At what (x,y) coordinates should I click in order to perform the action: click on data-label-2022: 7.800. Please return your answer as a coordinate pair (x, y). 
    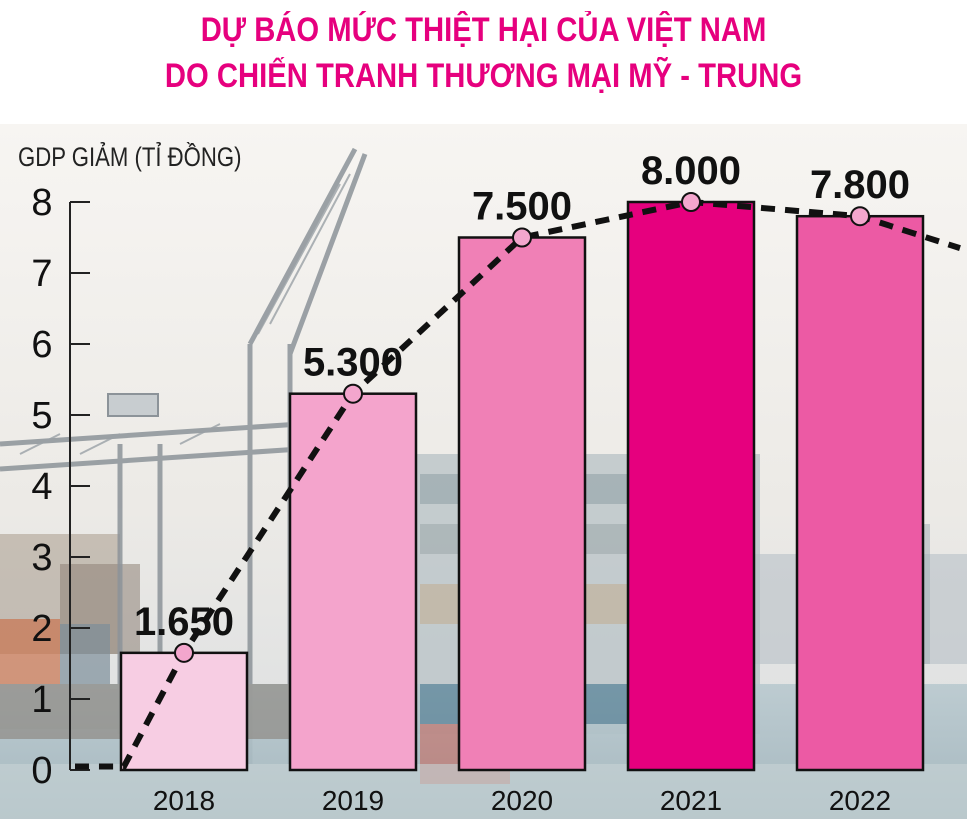
    Looking at the image, I should click on (860, 185).